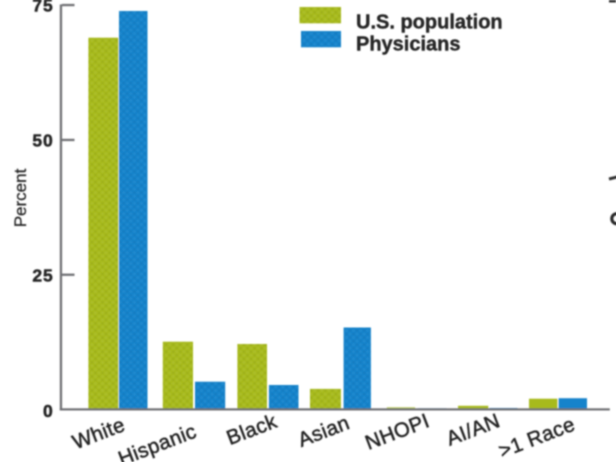 The image size is (616, 462). I want to click on svg-text: Asian, so click(324, 431).